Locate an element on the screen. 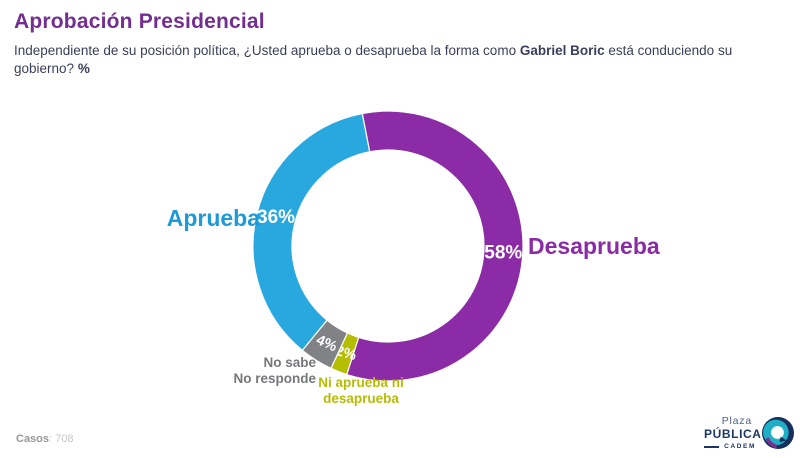 This screenshot has width=800, height=458. logo-dash is located at coordinates (711, 446).